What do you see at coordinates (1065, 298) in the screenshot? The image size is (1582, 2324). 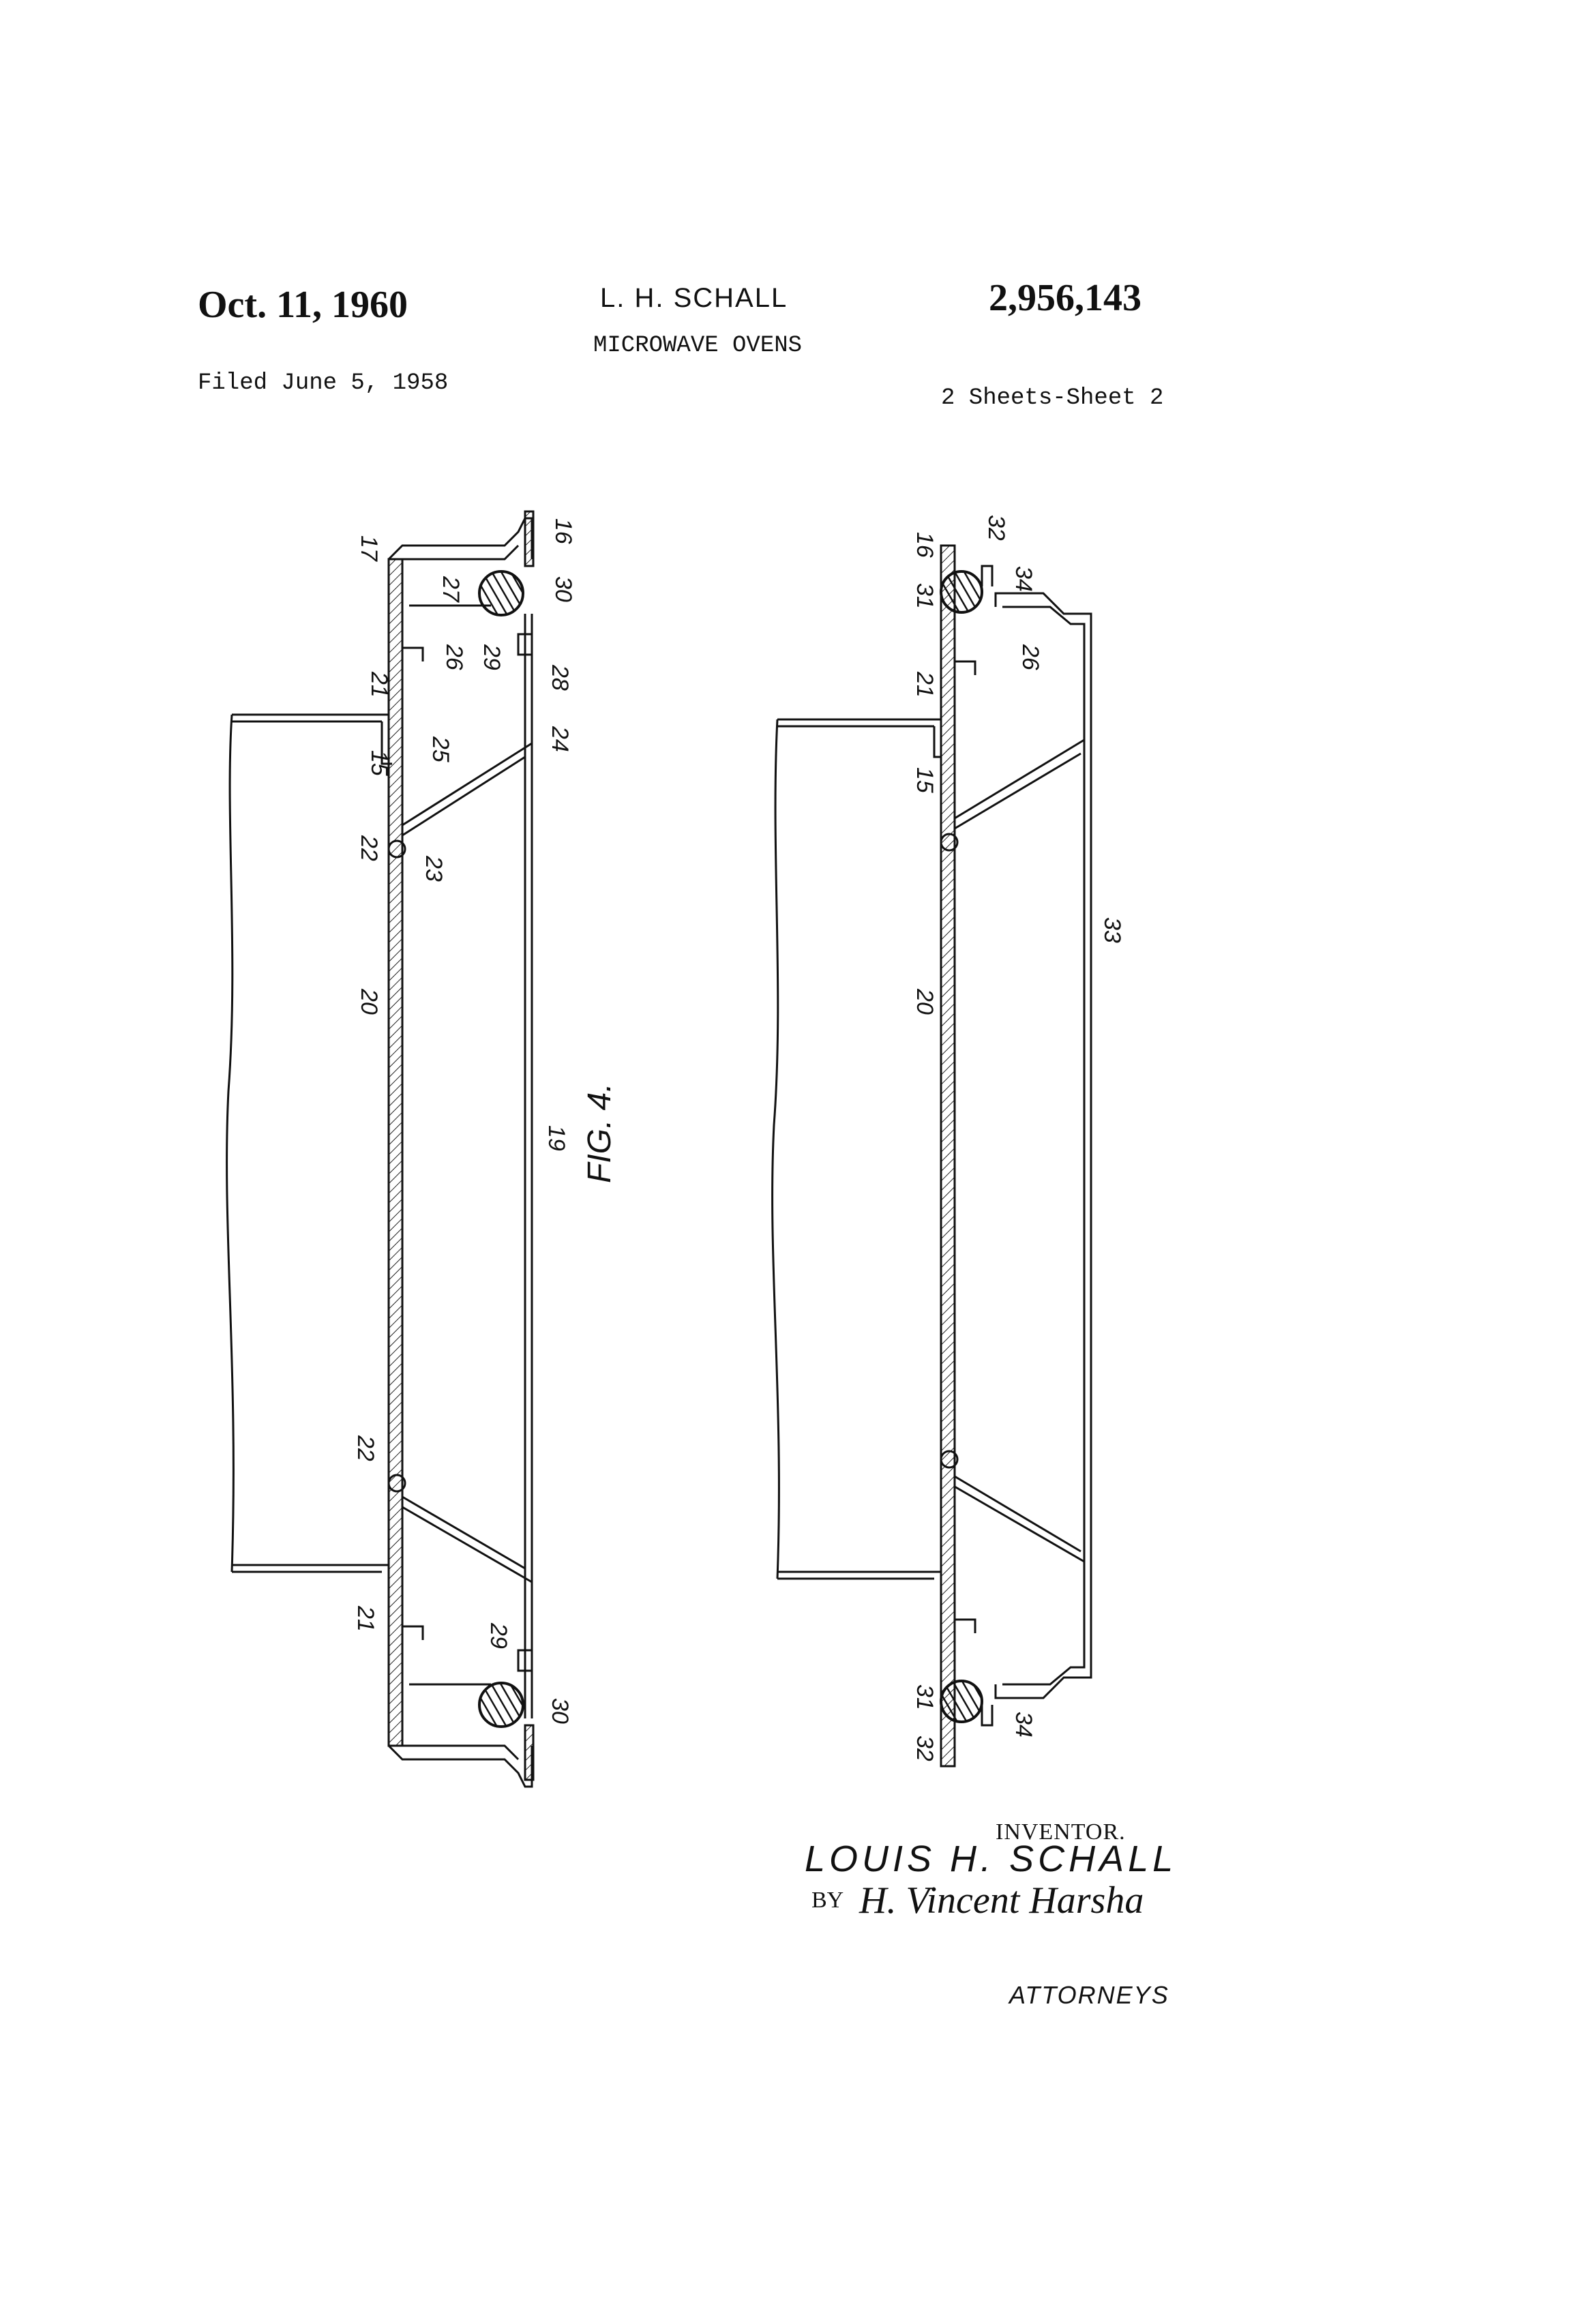 I see `patent-number: 2,956,143` at bounding box center [1065, 298].